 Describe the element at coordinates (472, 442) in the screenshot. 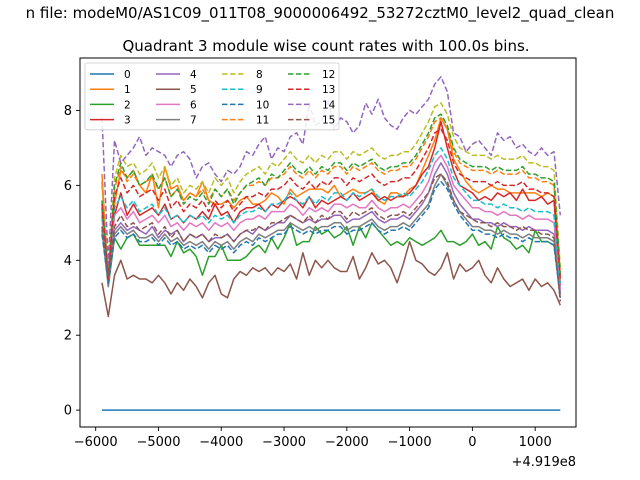

I see `x-tick-label: 0` at that location.